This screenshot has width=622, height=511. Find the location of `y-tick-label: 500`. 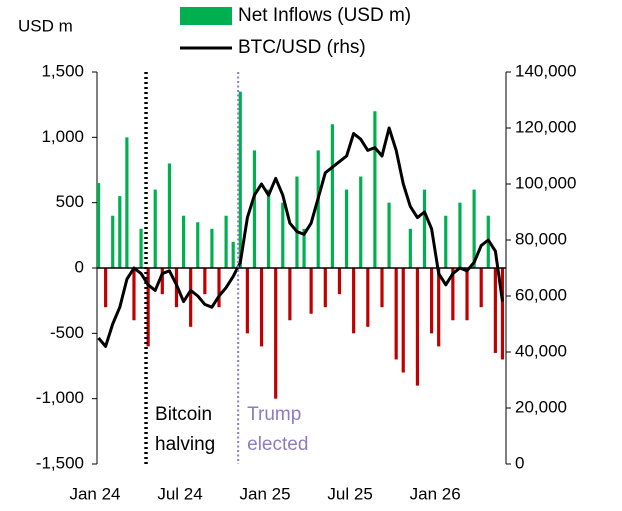

y-tick-label: 500 is located at coordinates (70, 201).